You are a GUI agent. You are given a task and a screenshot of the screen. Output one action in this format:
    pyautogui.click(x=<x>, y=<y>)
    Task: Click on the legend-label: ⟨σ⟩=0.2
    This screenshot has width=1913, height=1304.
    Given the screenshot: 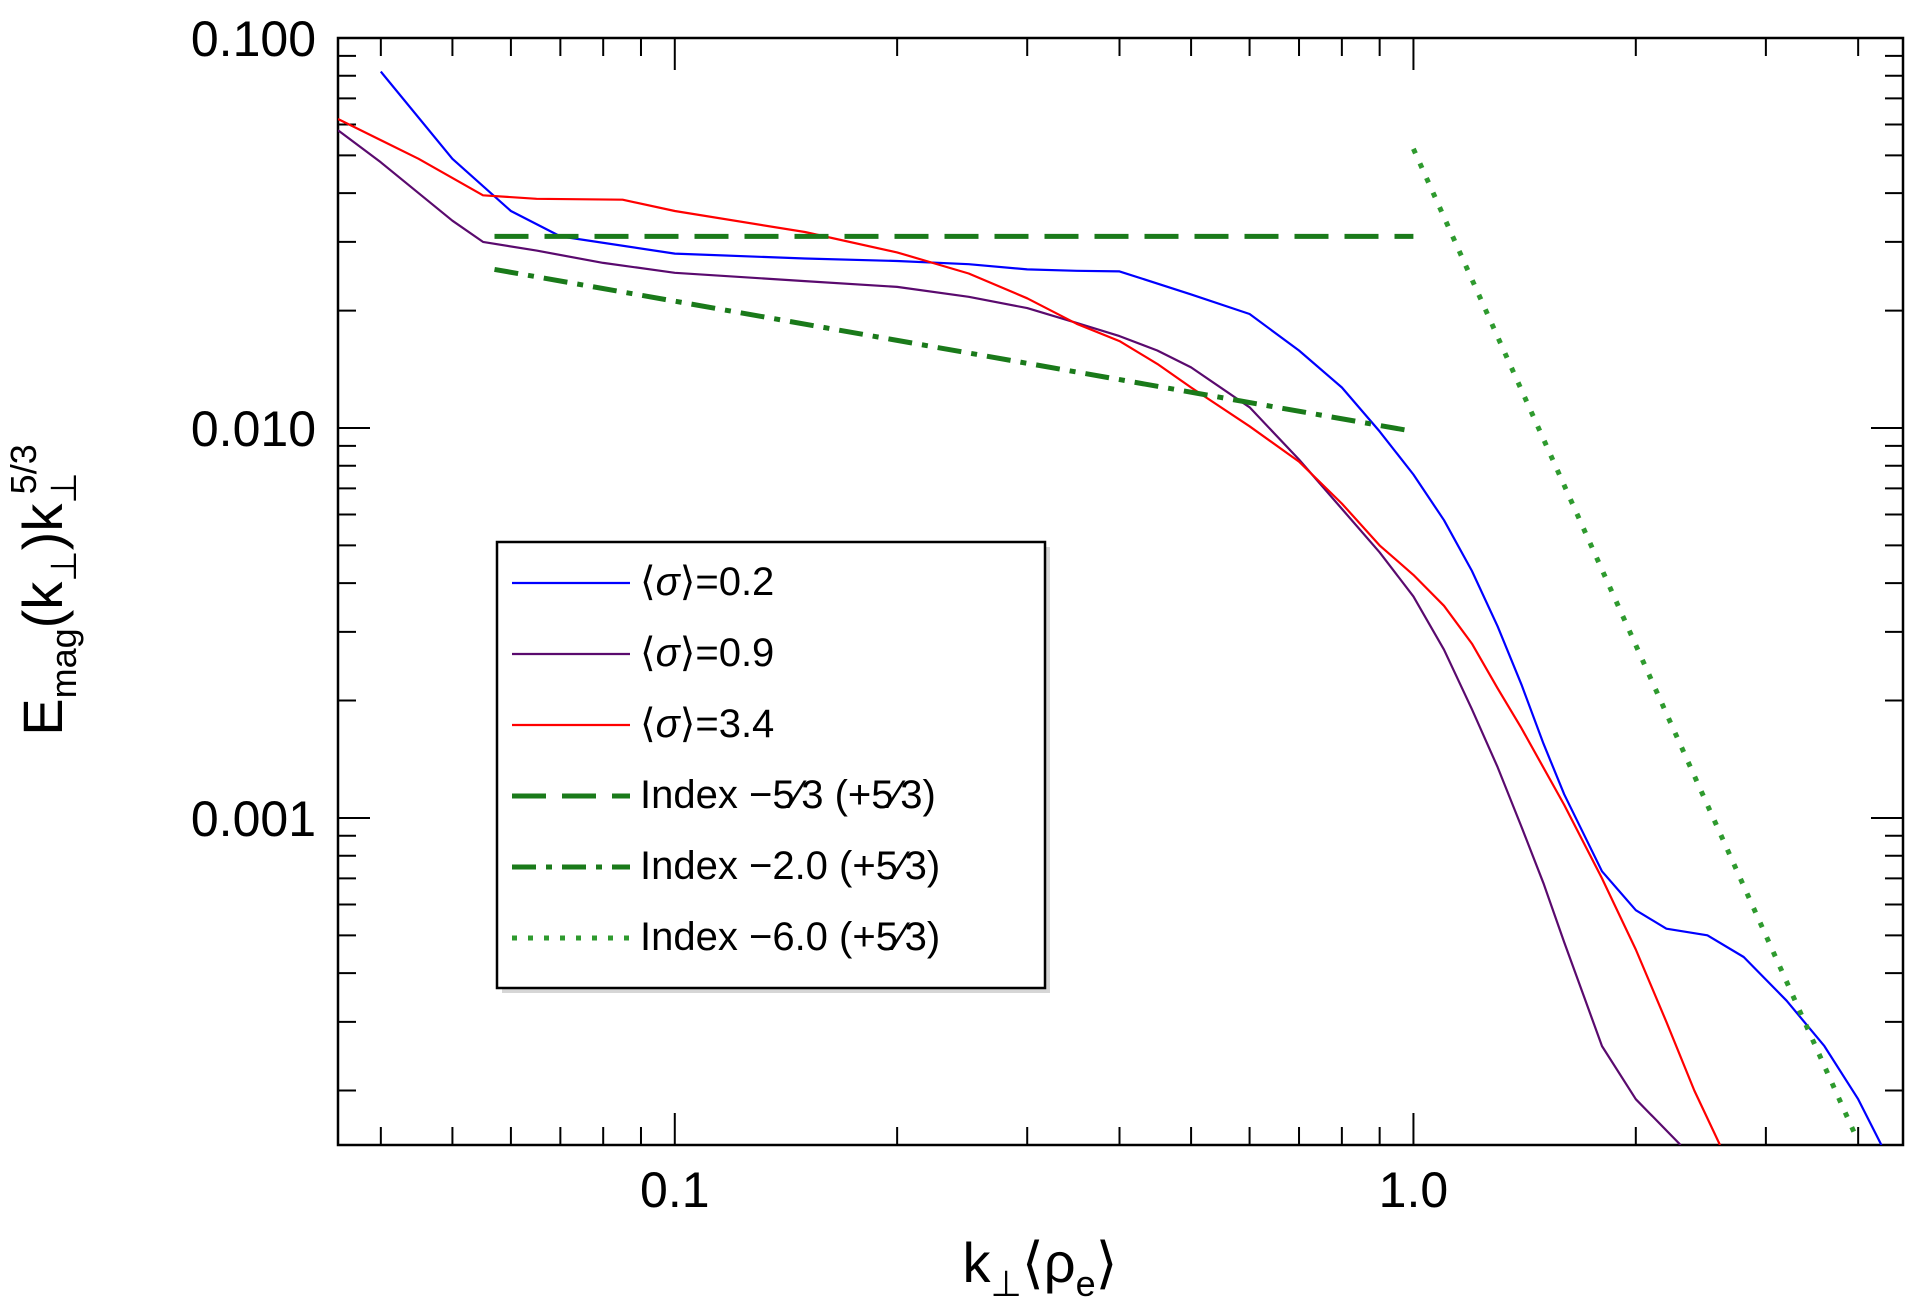 What is the action you would take?
    pyautogui.click(x=707, y=582)
    